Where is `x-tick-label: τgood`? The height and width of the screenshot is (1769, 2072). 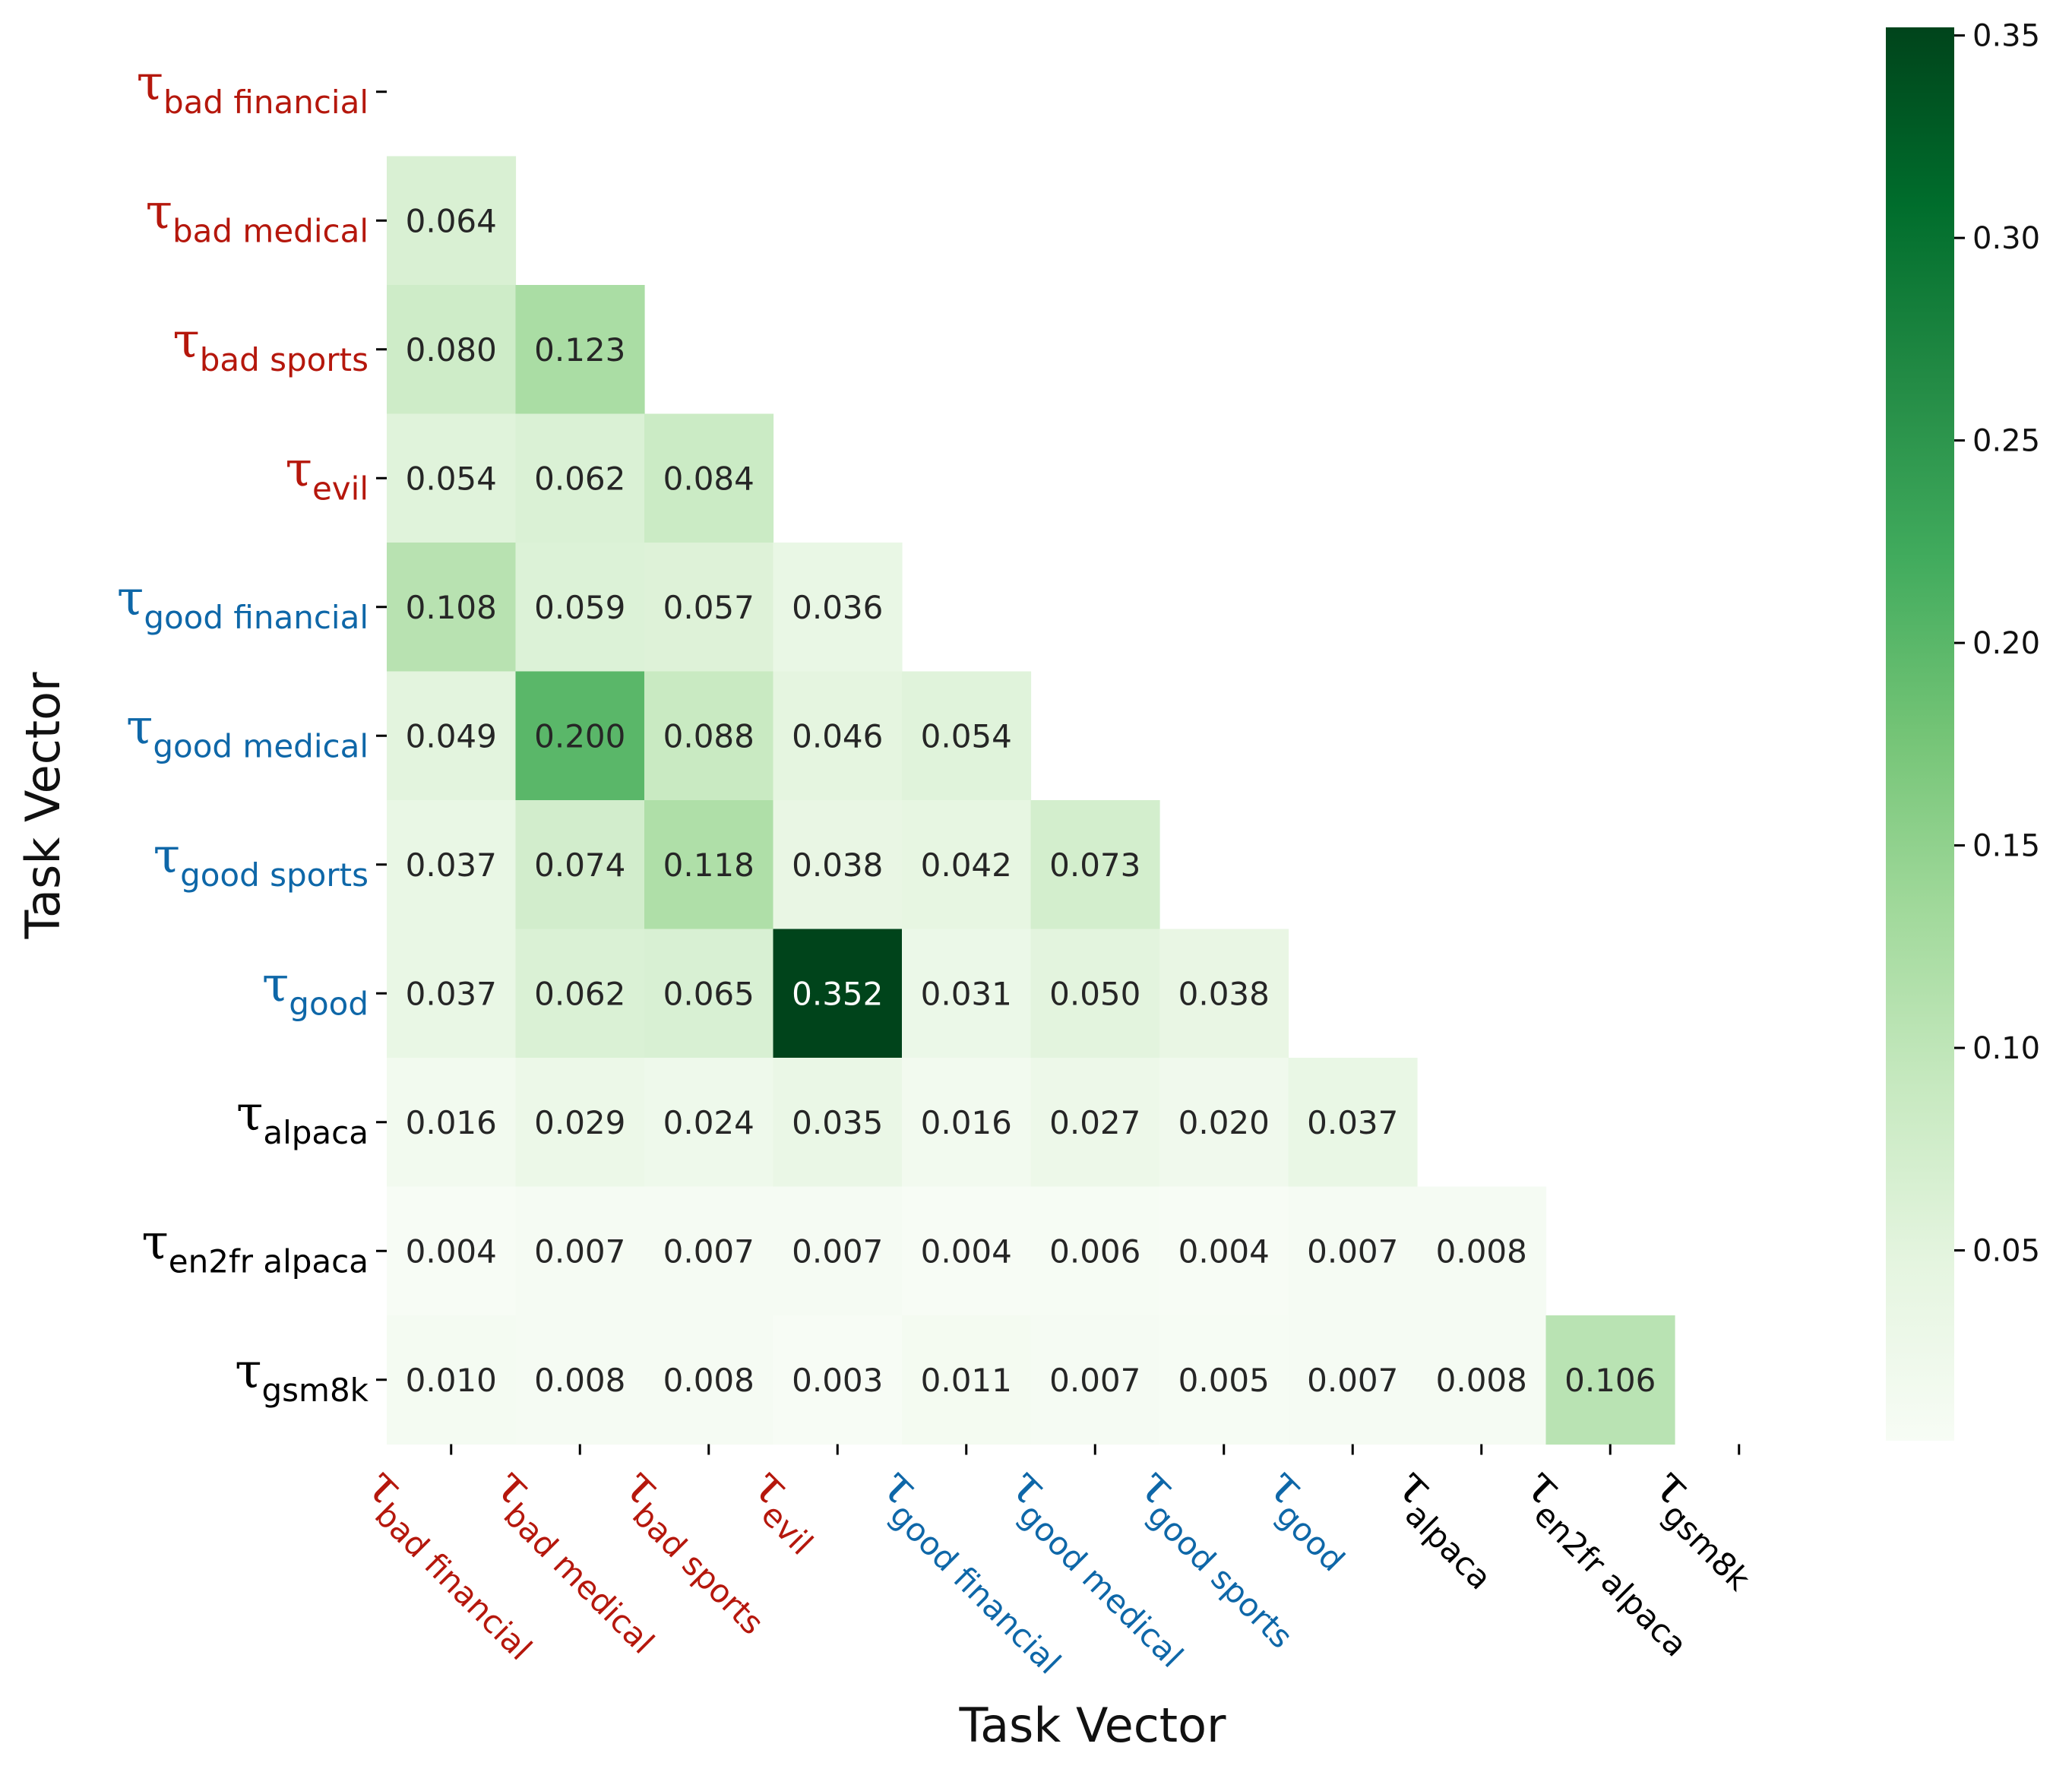
x-tick-label: τgood is located at coordinates (1310, 1517).